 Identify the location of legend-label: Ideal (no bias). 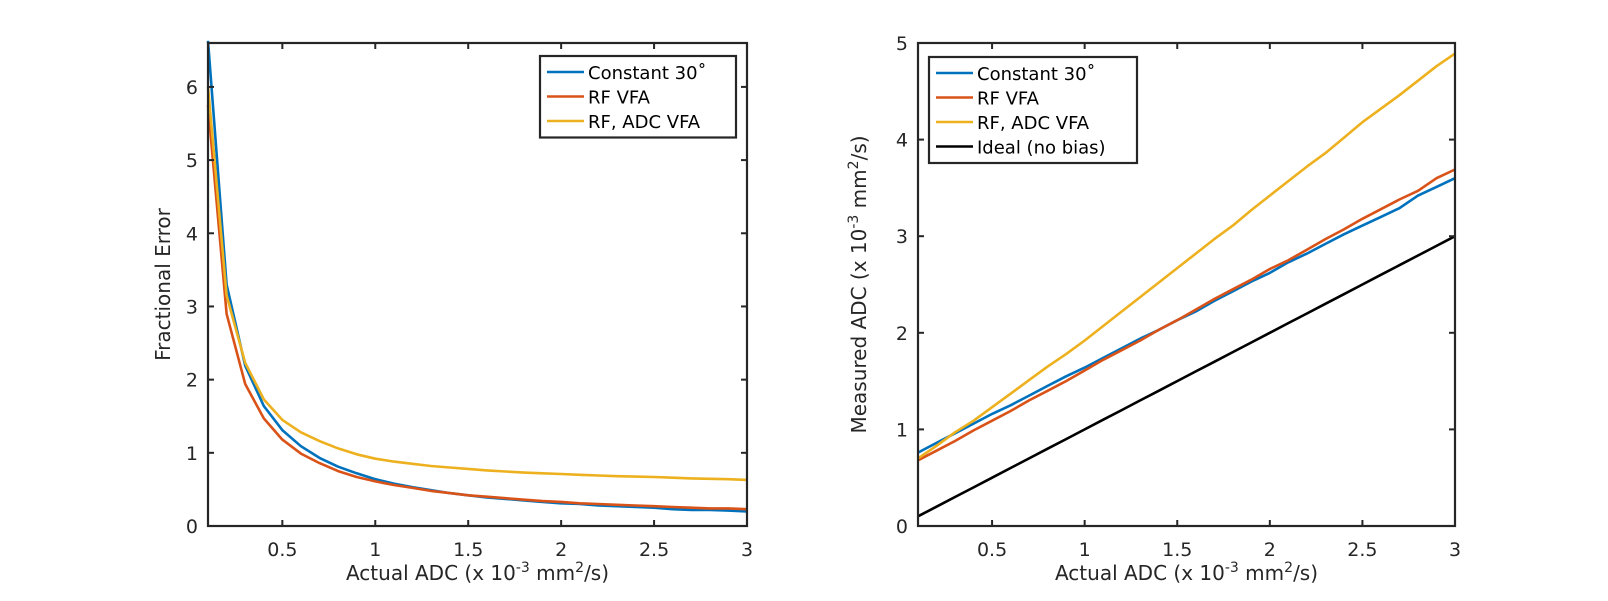
(1041, 148).